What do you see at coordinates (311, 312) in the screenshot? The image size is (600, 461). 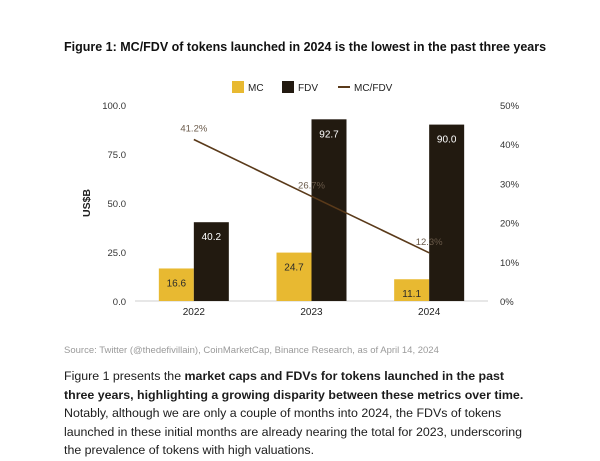 I see `x-tick-label: 2023` at bounding box center [311, 312].